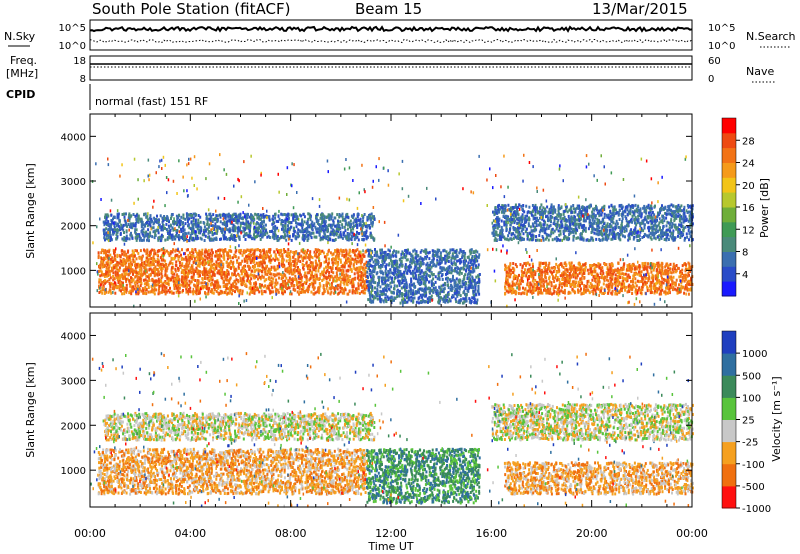  What do you see at coordinates (391, 533) in the screenshot?
I see `xtick-label: 12:00` at bounding box center [391, 533].